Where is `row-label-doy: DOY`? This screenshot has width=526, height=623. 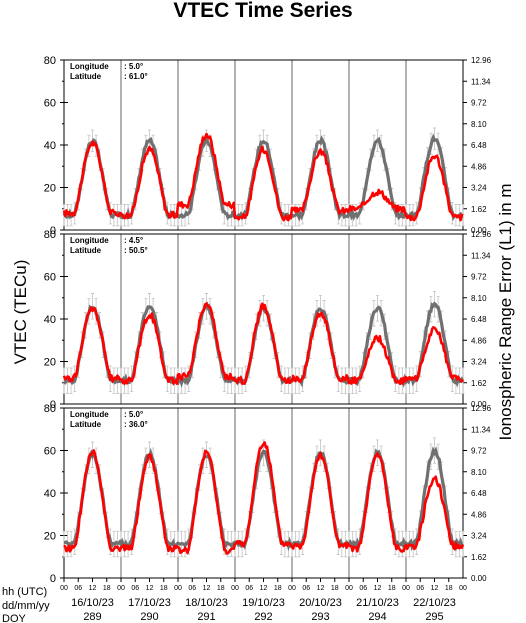
row-label-doy: DOY is located at coordinates (14, 618).